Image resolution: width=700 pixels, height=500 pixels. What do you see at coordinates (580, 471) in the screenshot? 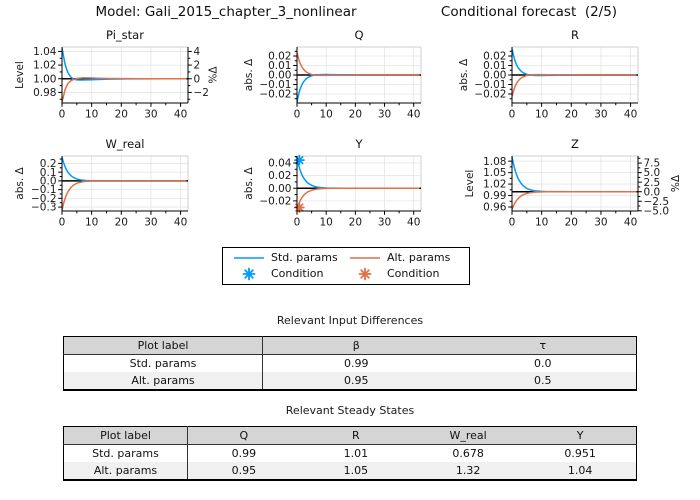
I see `table-cell: 1.04` at bounding box center [580, 471].